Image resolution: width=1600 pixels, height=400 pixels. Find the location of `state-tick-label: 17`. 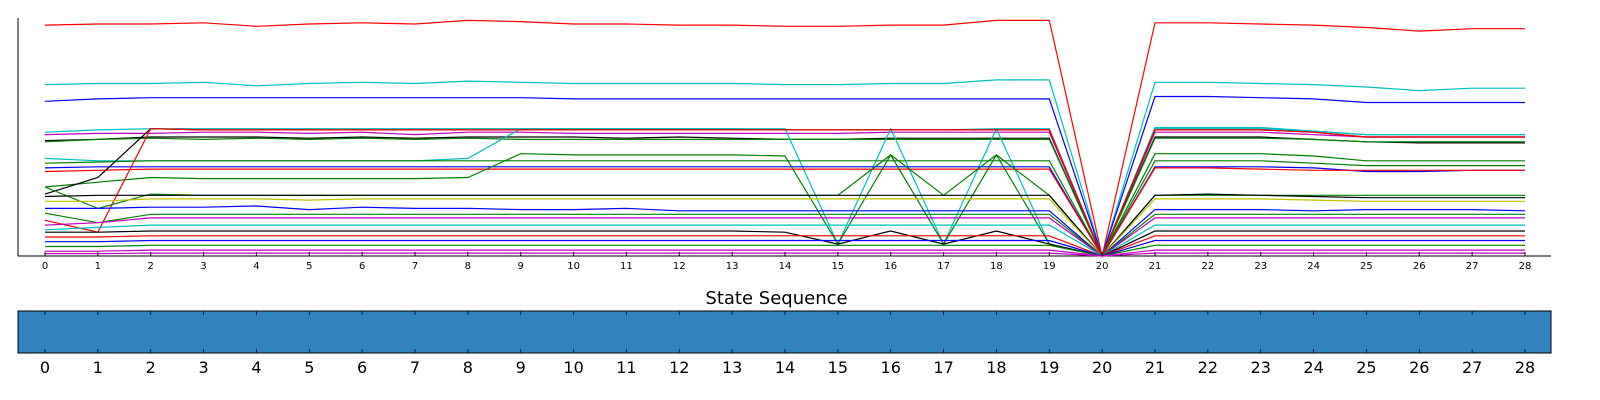

state-tick-label: 17 is located at coordinates (943, 367).